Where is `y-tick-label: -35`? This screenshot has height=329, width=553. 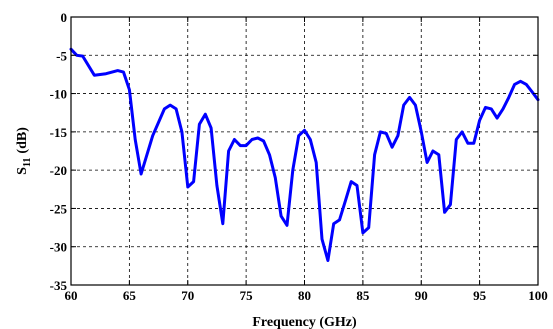
y-tick-label: -35 is located at coordinates (59, 285).